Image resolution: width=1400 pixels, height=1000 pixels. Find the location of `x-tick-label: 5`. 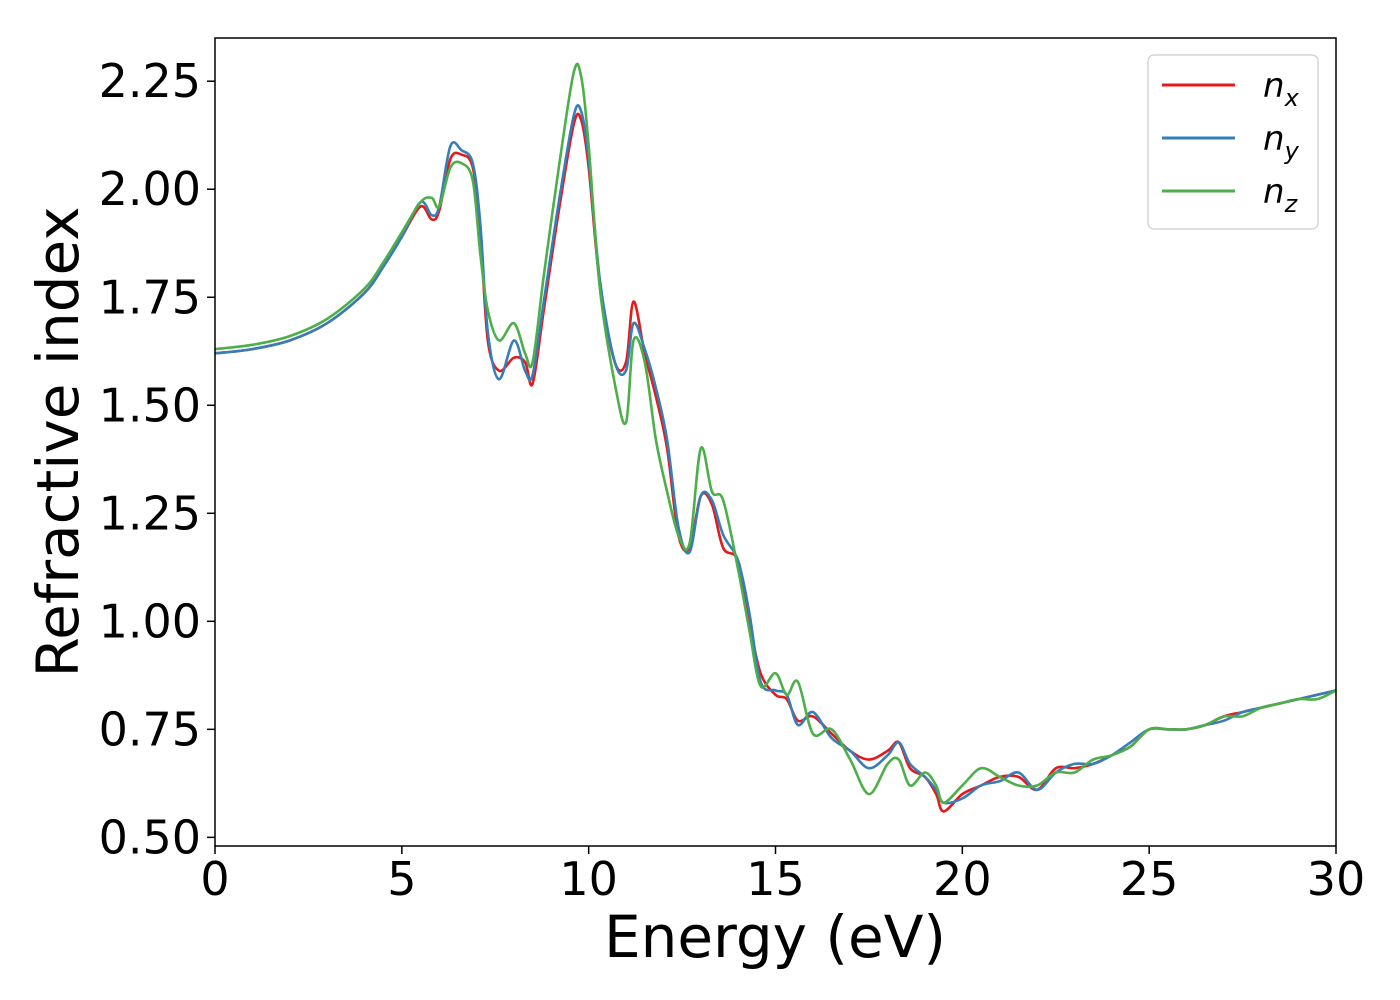

x-tick-label: 5 is located at coordinates (401, 879).